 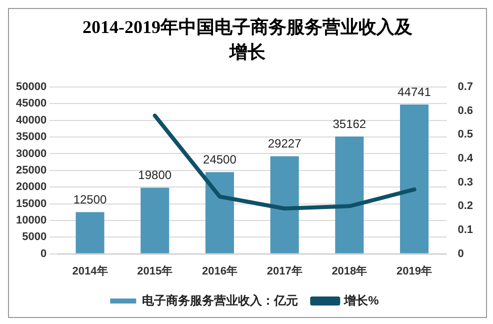 What do you see at coordinates (31, 120) in the screenshot?
I see `y-tick-label: 40000` at bounding box center [31, 120].